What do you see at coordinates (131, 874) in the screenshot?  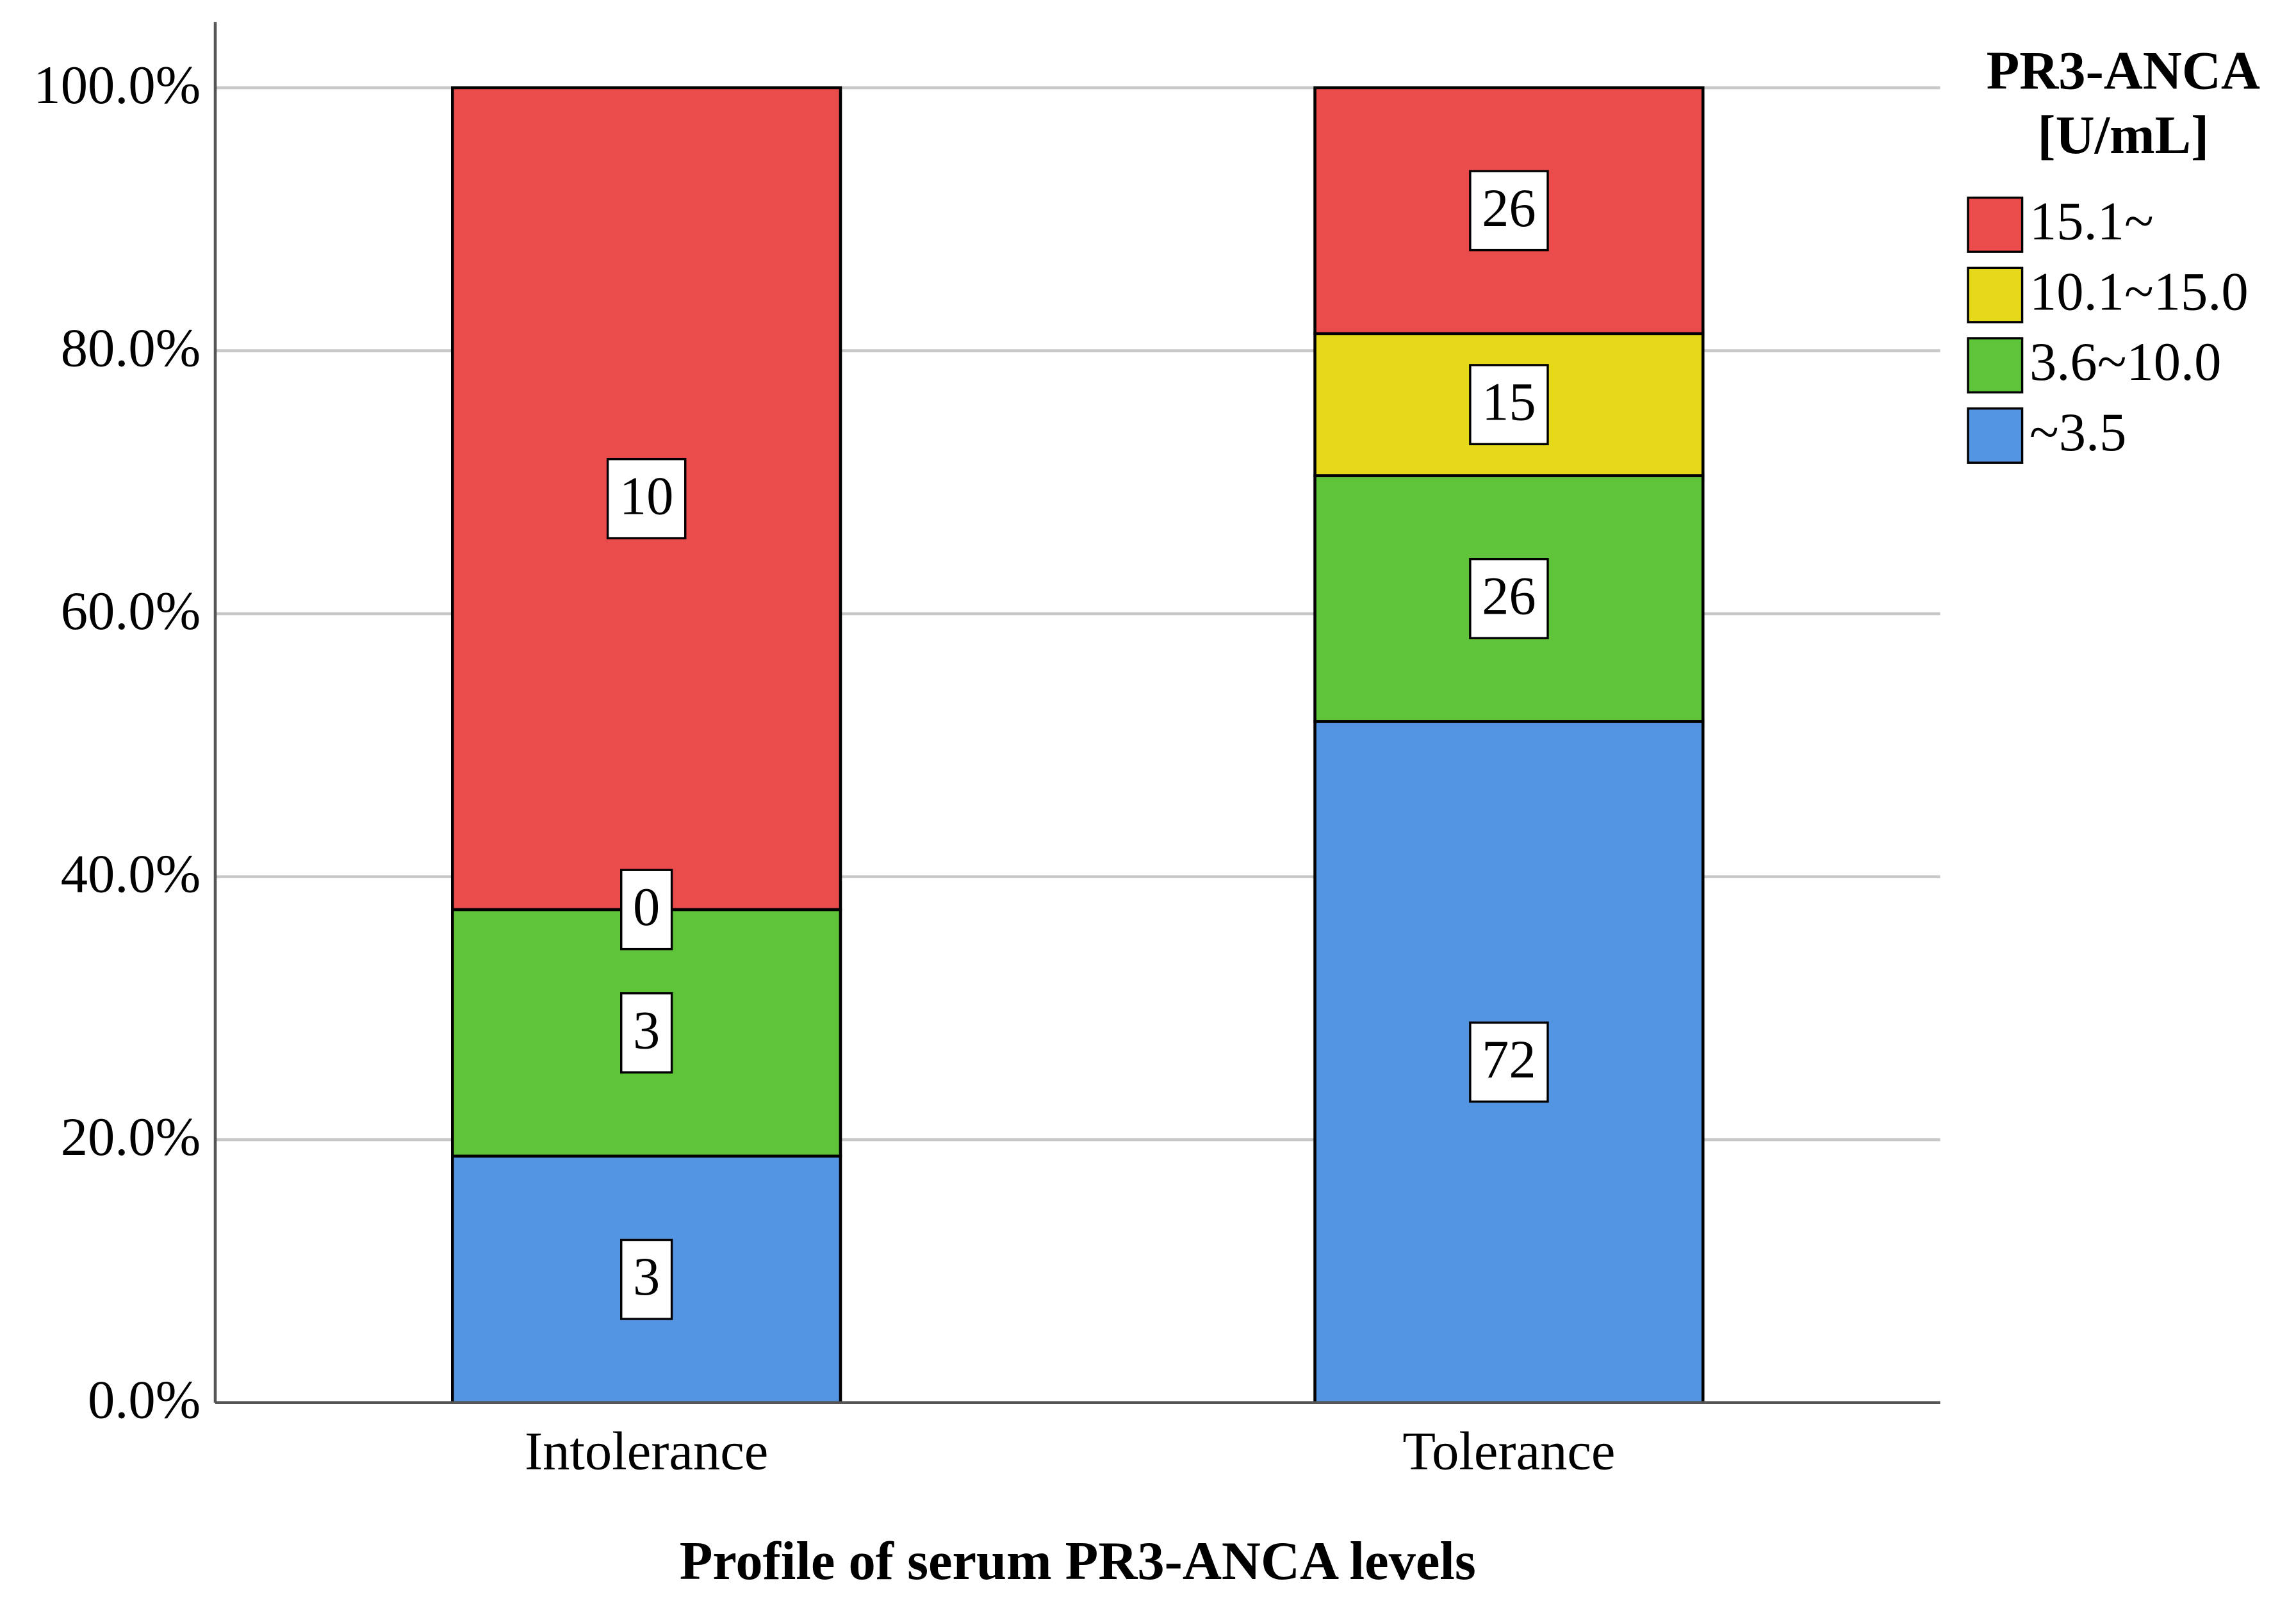 I see `y-tick-label: 40.0%` at bounding box center [131, 874].